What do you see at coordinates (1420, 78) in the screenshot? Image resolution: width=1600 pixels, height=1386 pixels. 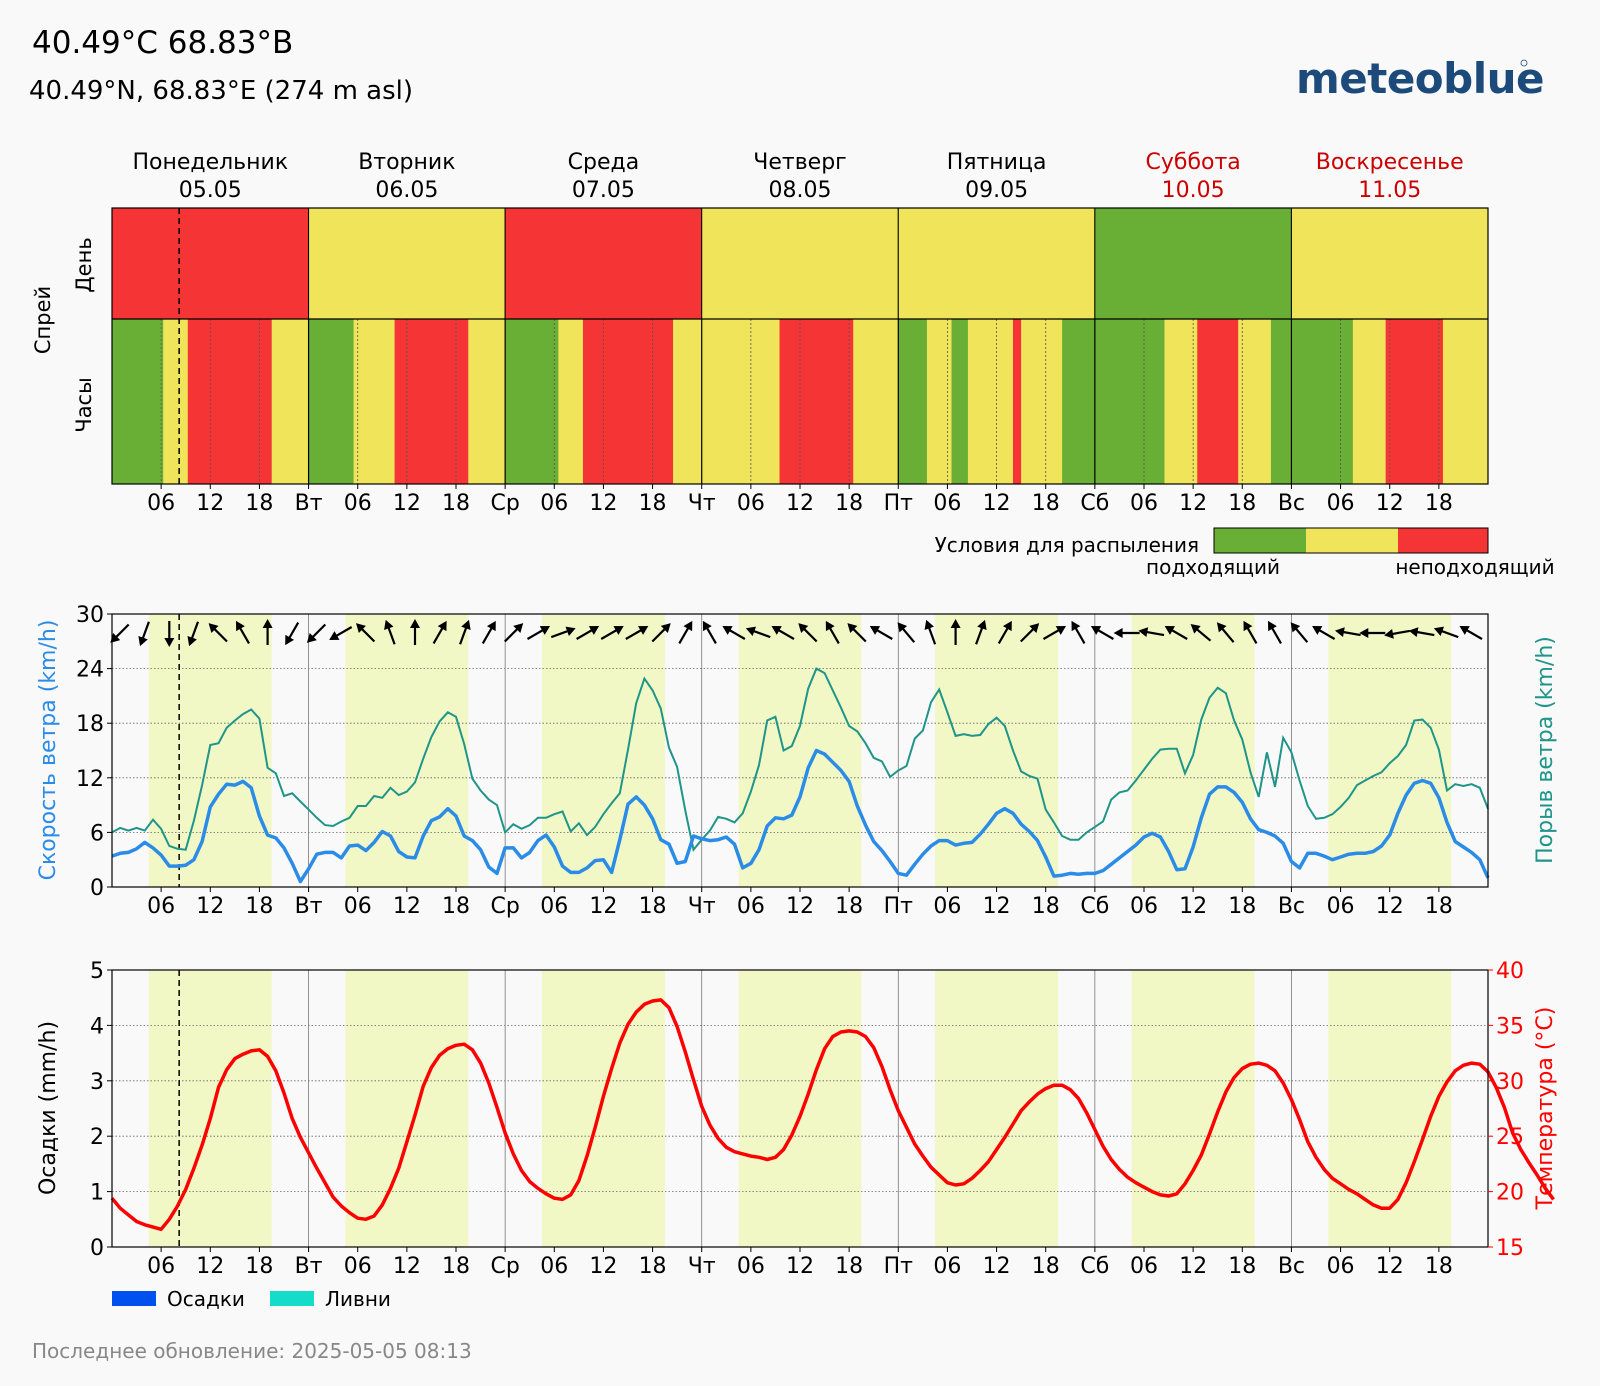 I see `meteoblue-logo: meteoblue` at bounding box center [1420, 78].